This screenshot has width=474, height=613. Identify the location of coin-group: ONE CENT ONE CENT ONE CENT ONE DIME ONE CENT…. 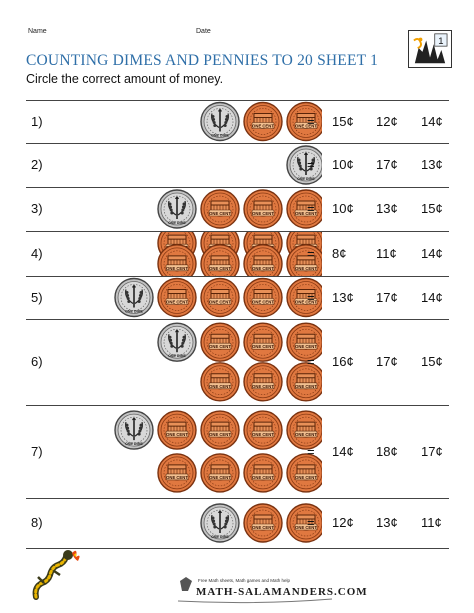
(239, 362).